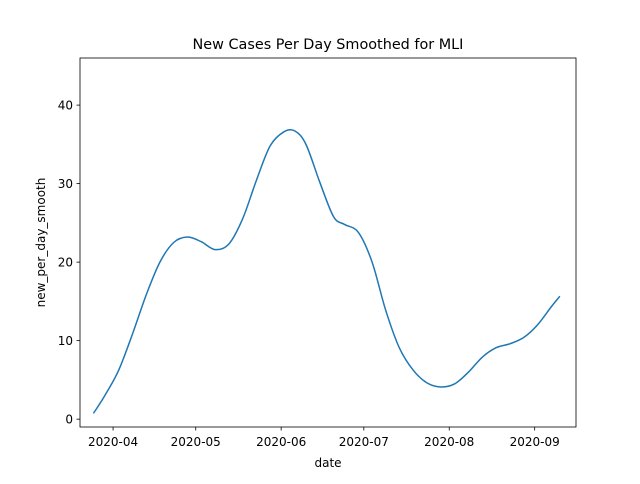 The width and height of the screenshot is (640, 484). I want to click on x-tick-label: 2020-07, so click(364, 442).